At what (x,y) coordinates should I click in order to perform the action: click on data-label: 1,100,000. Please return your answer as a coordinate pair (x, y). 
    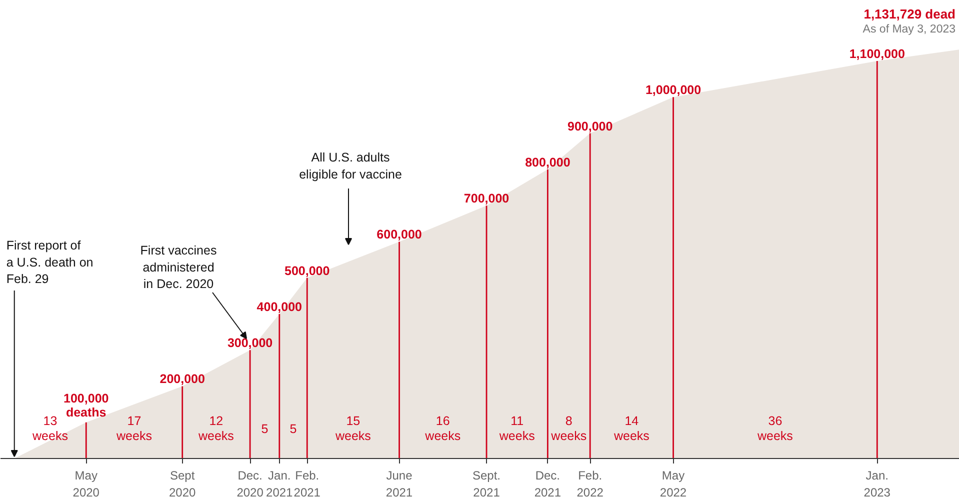
    Looking at the image, I should click on (877, 54).